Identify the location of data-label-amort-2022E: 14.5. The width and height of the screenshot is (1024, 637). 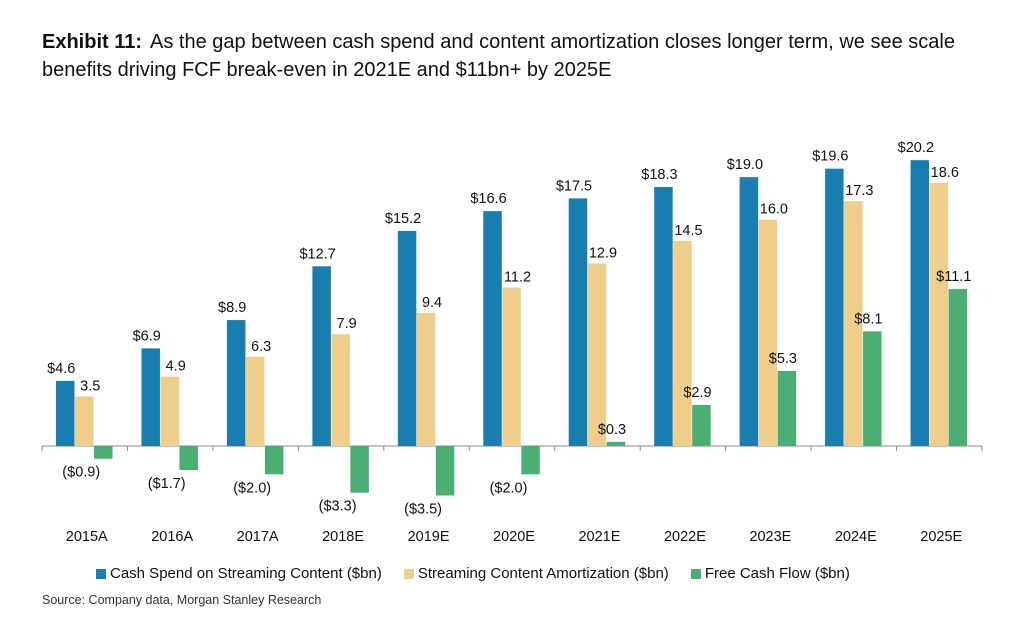
(688, 231).